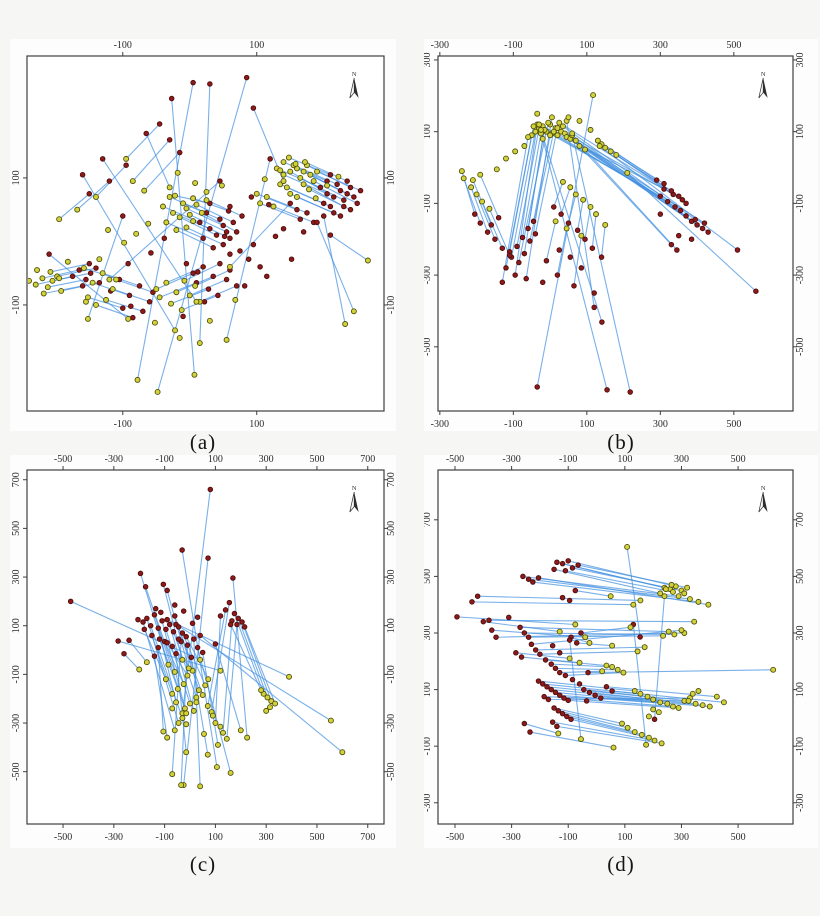 This screenshot has height=916, width=820. What do you see at coordinates (621, 442) in the screenshot?
I see `panel-b-caption: (b)` at bounding box center [621, 442].